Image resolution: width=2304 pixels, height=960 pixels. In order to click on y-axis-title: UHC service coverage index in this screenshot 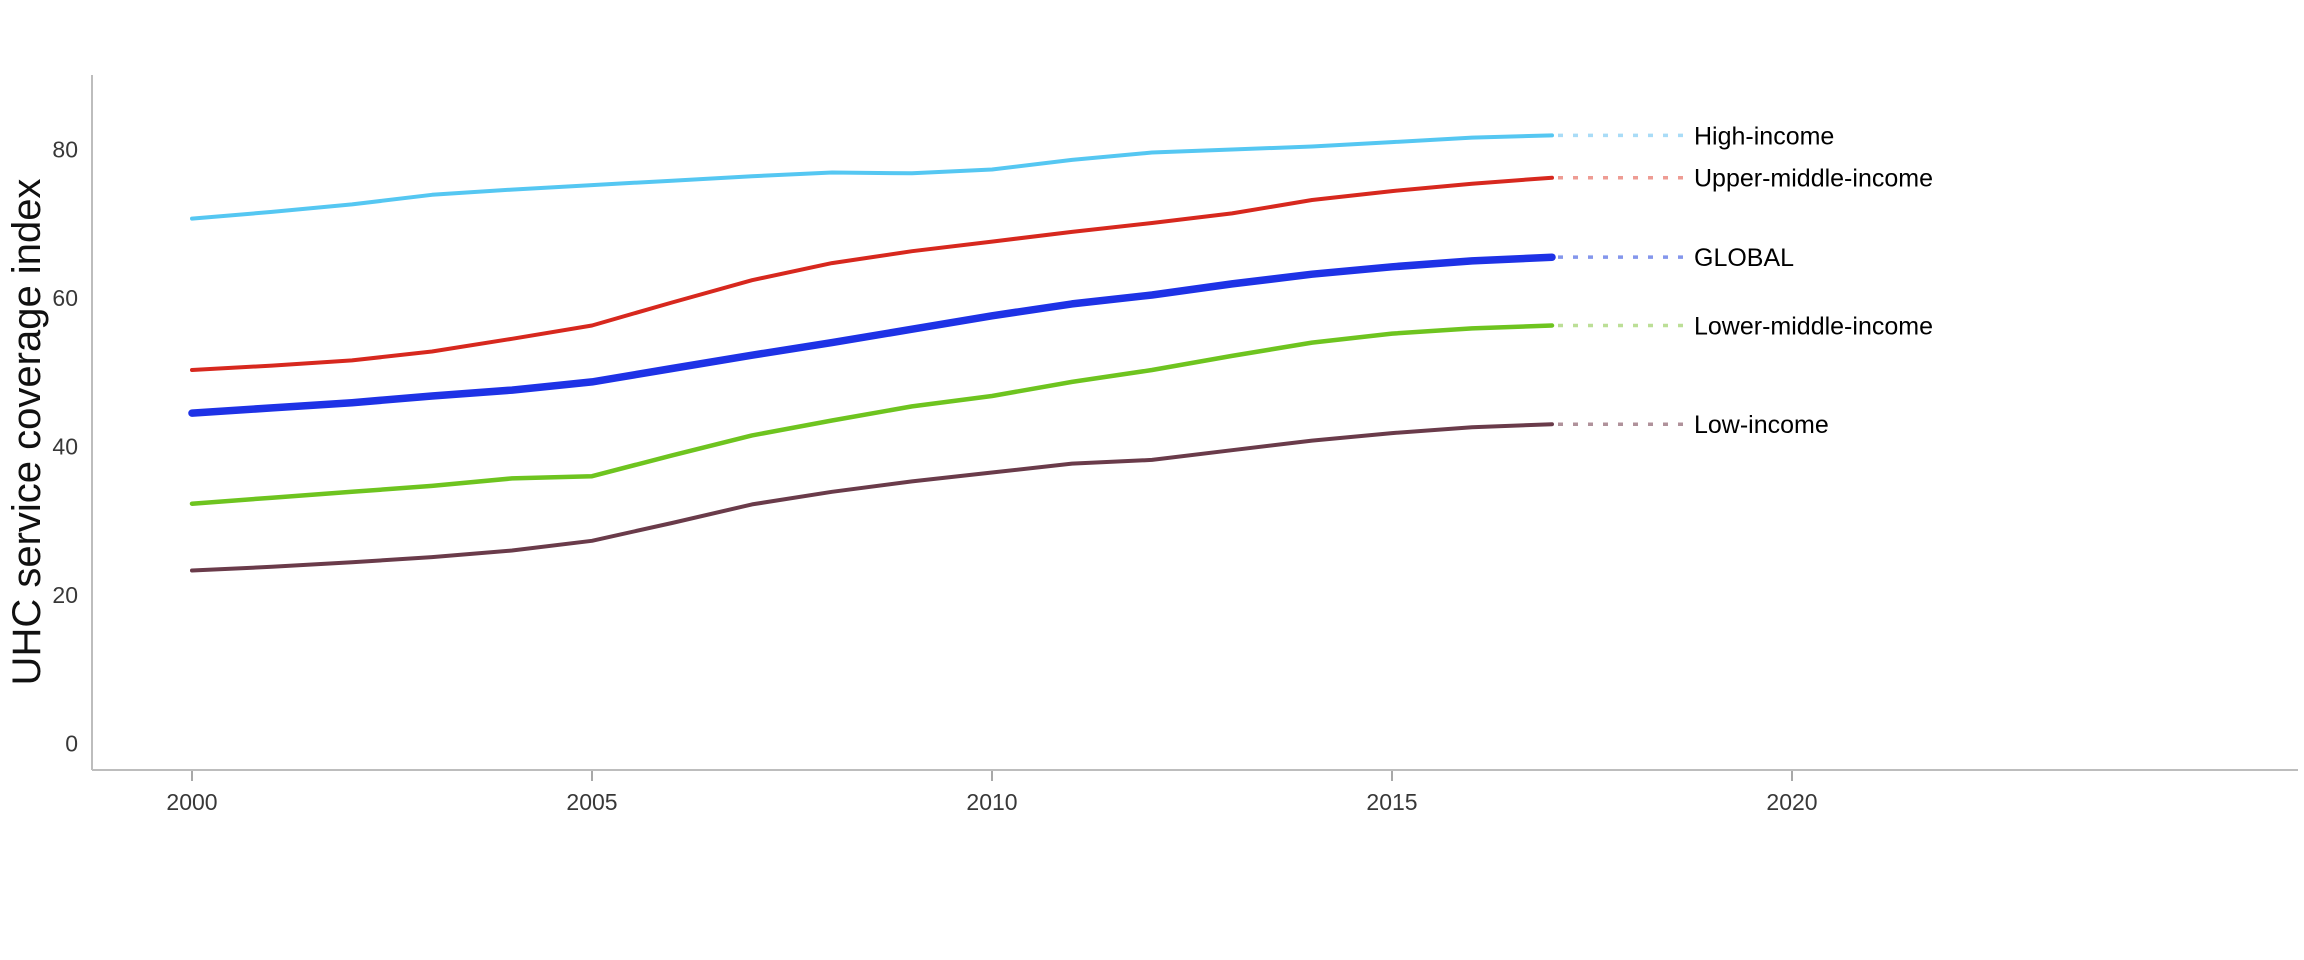, I will do `click(27, 432)`.